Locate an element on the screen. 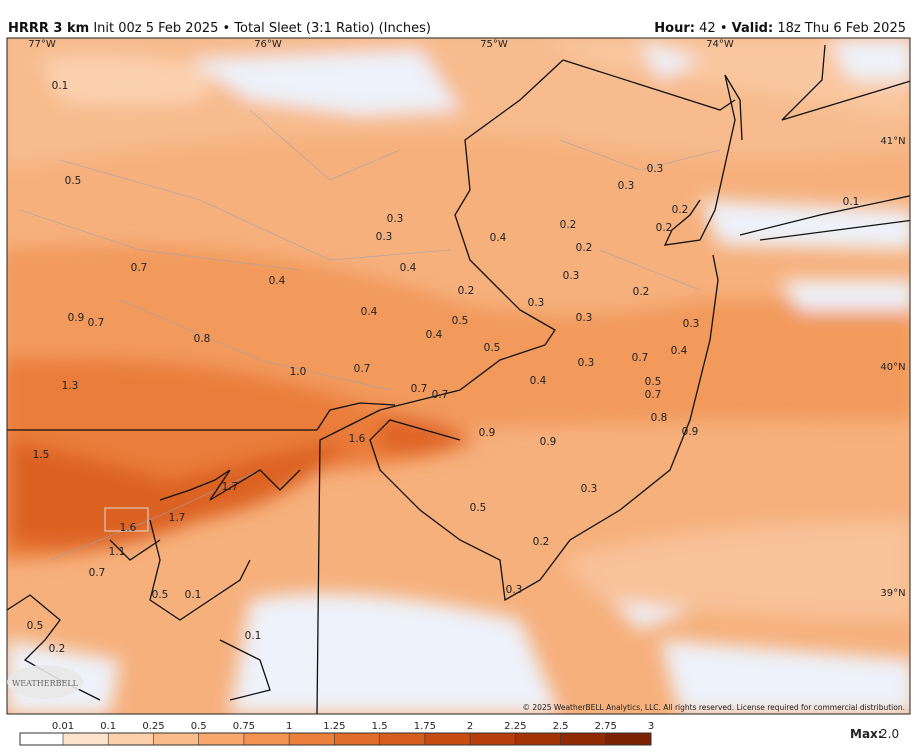 The height and width of the screenshot is (754, 914). value-label: 1.5 is located at coordinates (41, 455).